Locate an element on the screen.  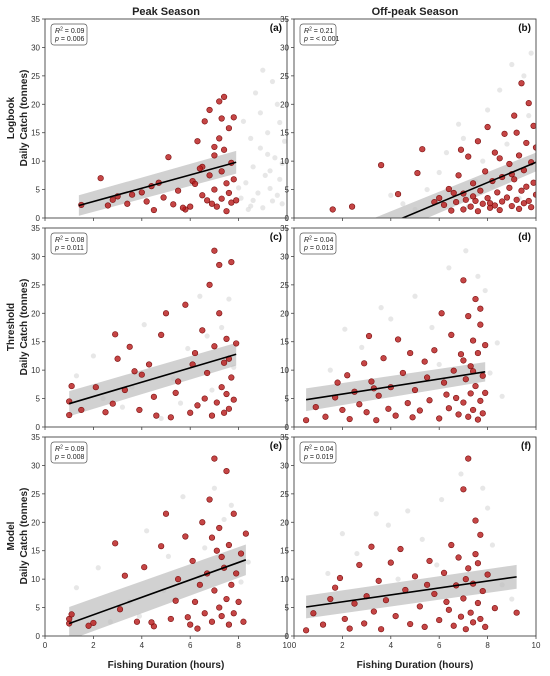
p-value: p = < 0.001 is located at coordinates (321, 39).